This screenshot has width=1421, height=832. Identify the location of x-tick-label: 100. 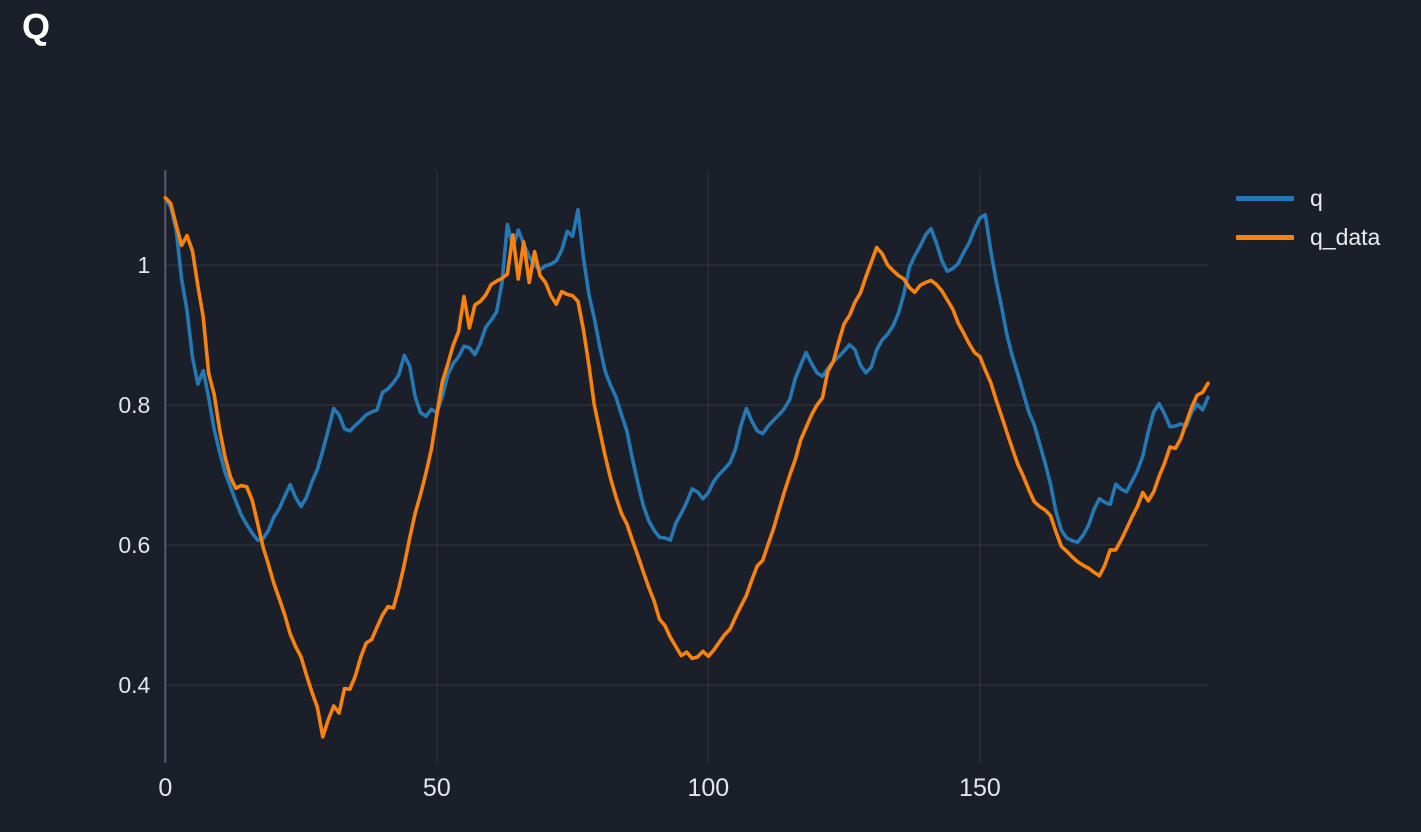
(709, 788).